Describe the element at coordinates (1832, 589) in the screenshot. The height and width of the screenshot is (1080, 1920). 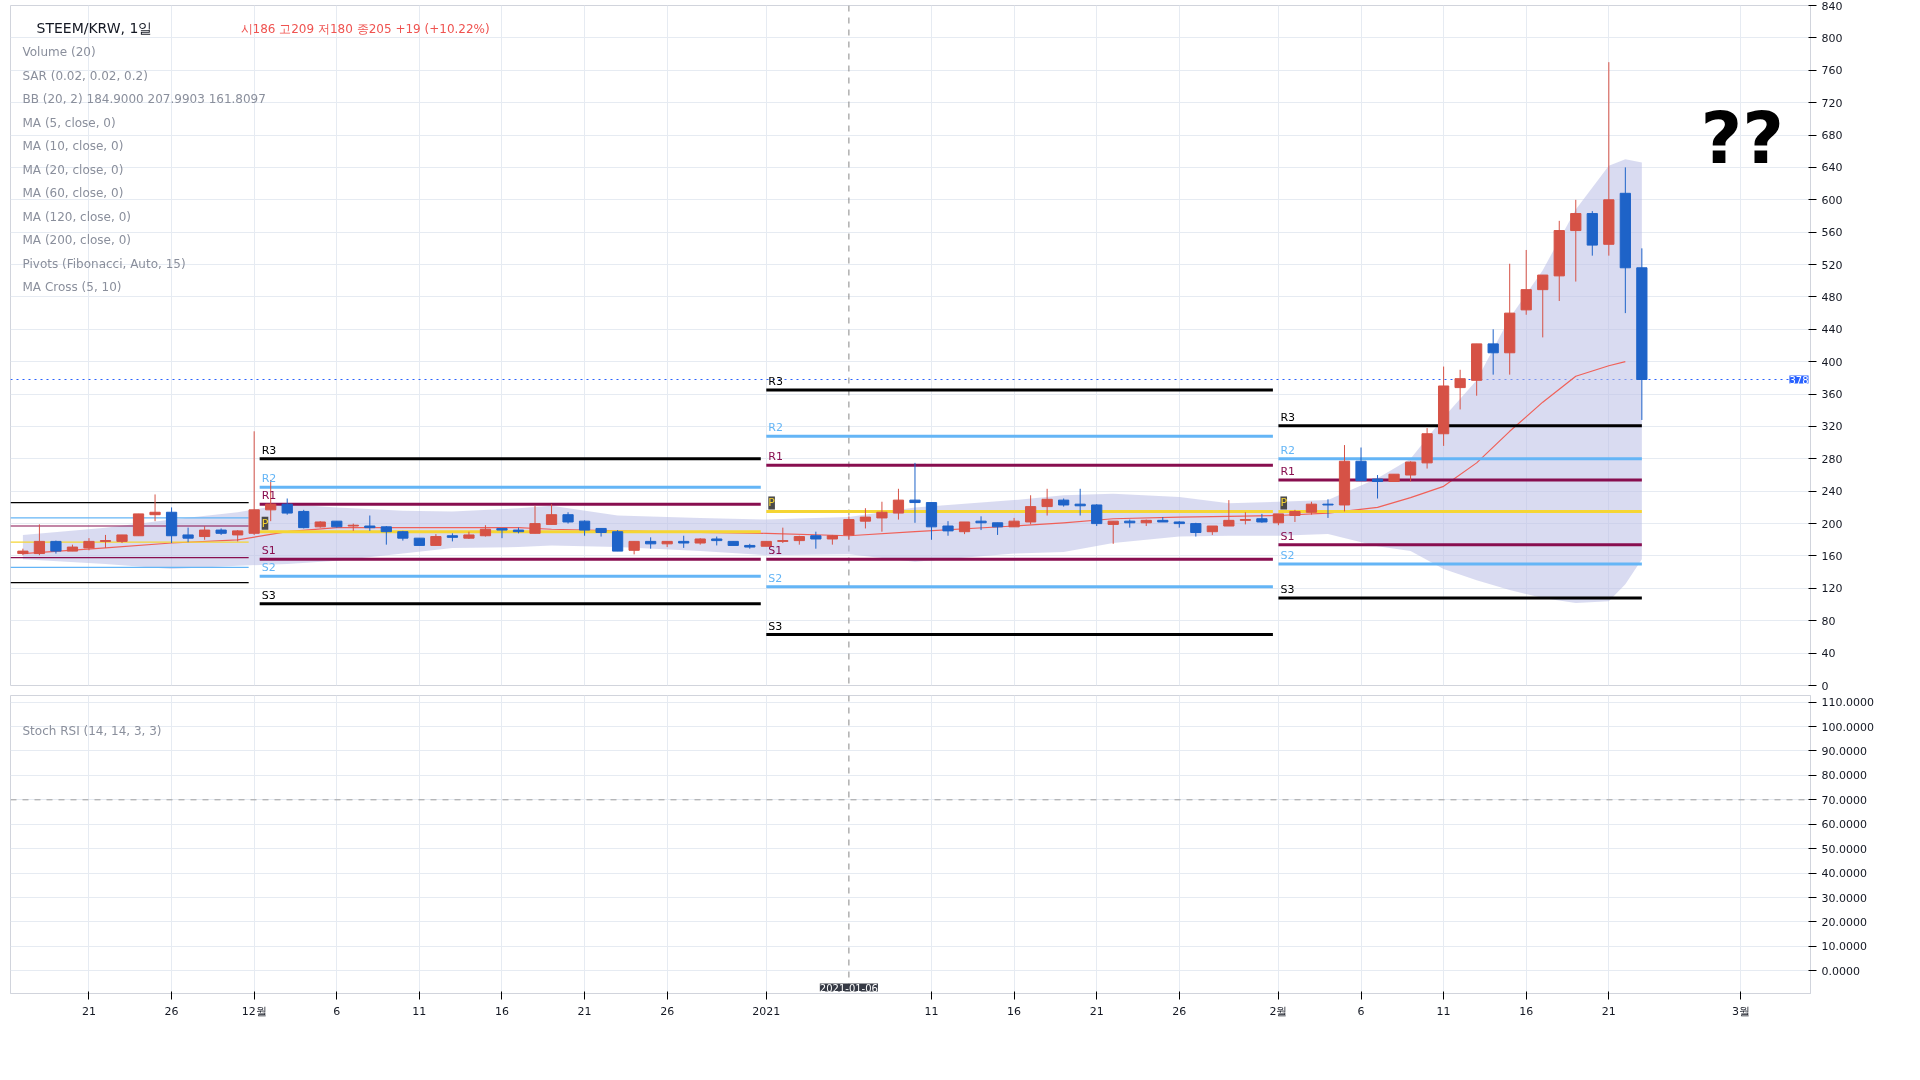
I see `y-tick-label: 120` at that location.